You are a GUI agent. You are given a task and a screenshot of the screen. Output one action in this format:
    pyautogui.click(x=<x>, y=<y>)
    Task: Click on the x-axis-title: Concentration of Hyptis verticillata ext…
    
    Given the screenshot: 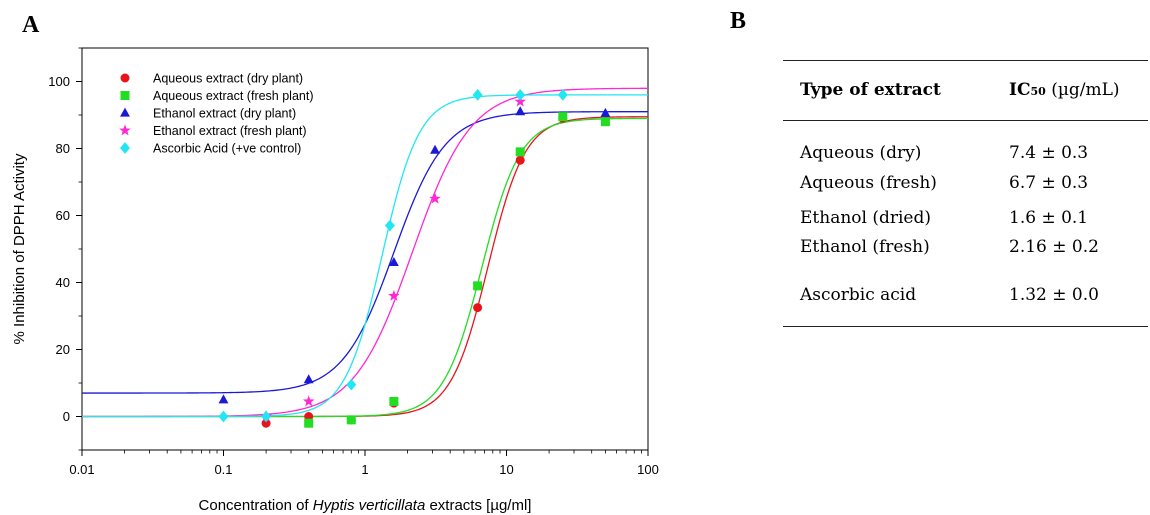 What is the action you would take?
    pyautogui.click(x=365, y=505)
    